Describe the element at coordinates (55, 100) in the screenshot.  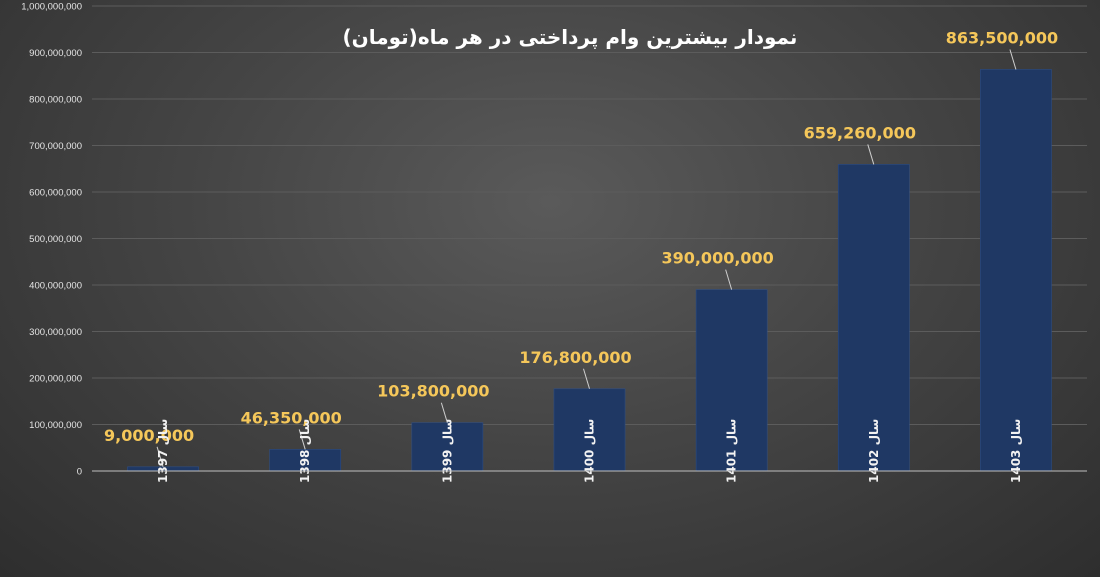
I see `y-tick-label: 800,000,000` at that location.